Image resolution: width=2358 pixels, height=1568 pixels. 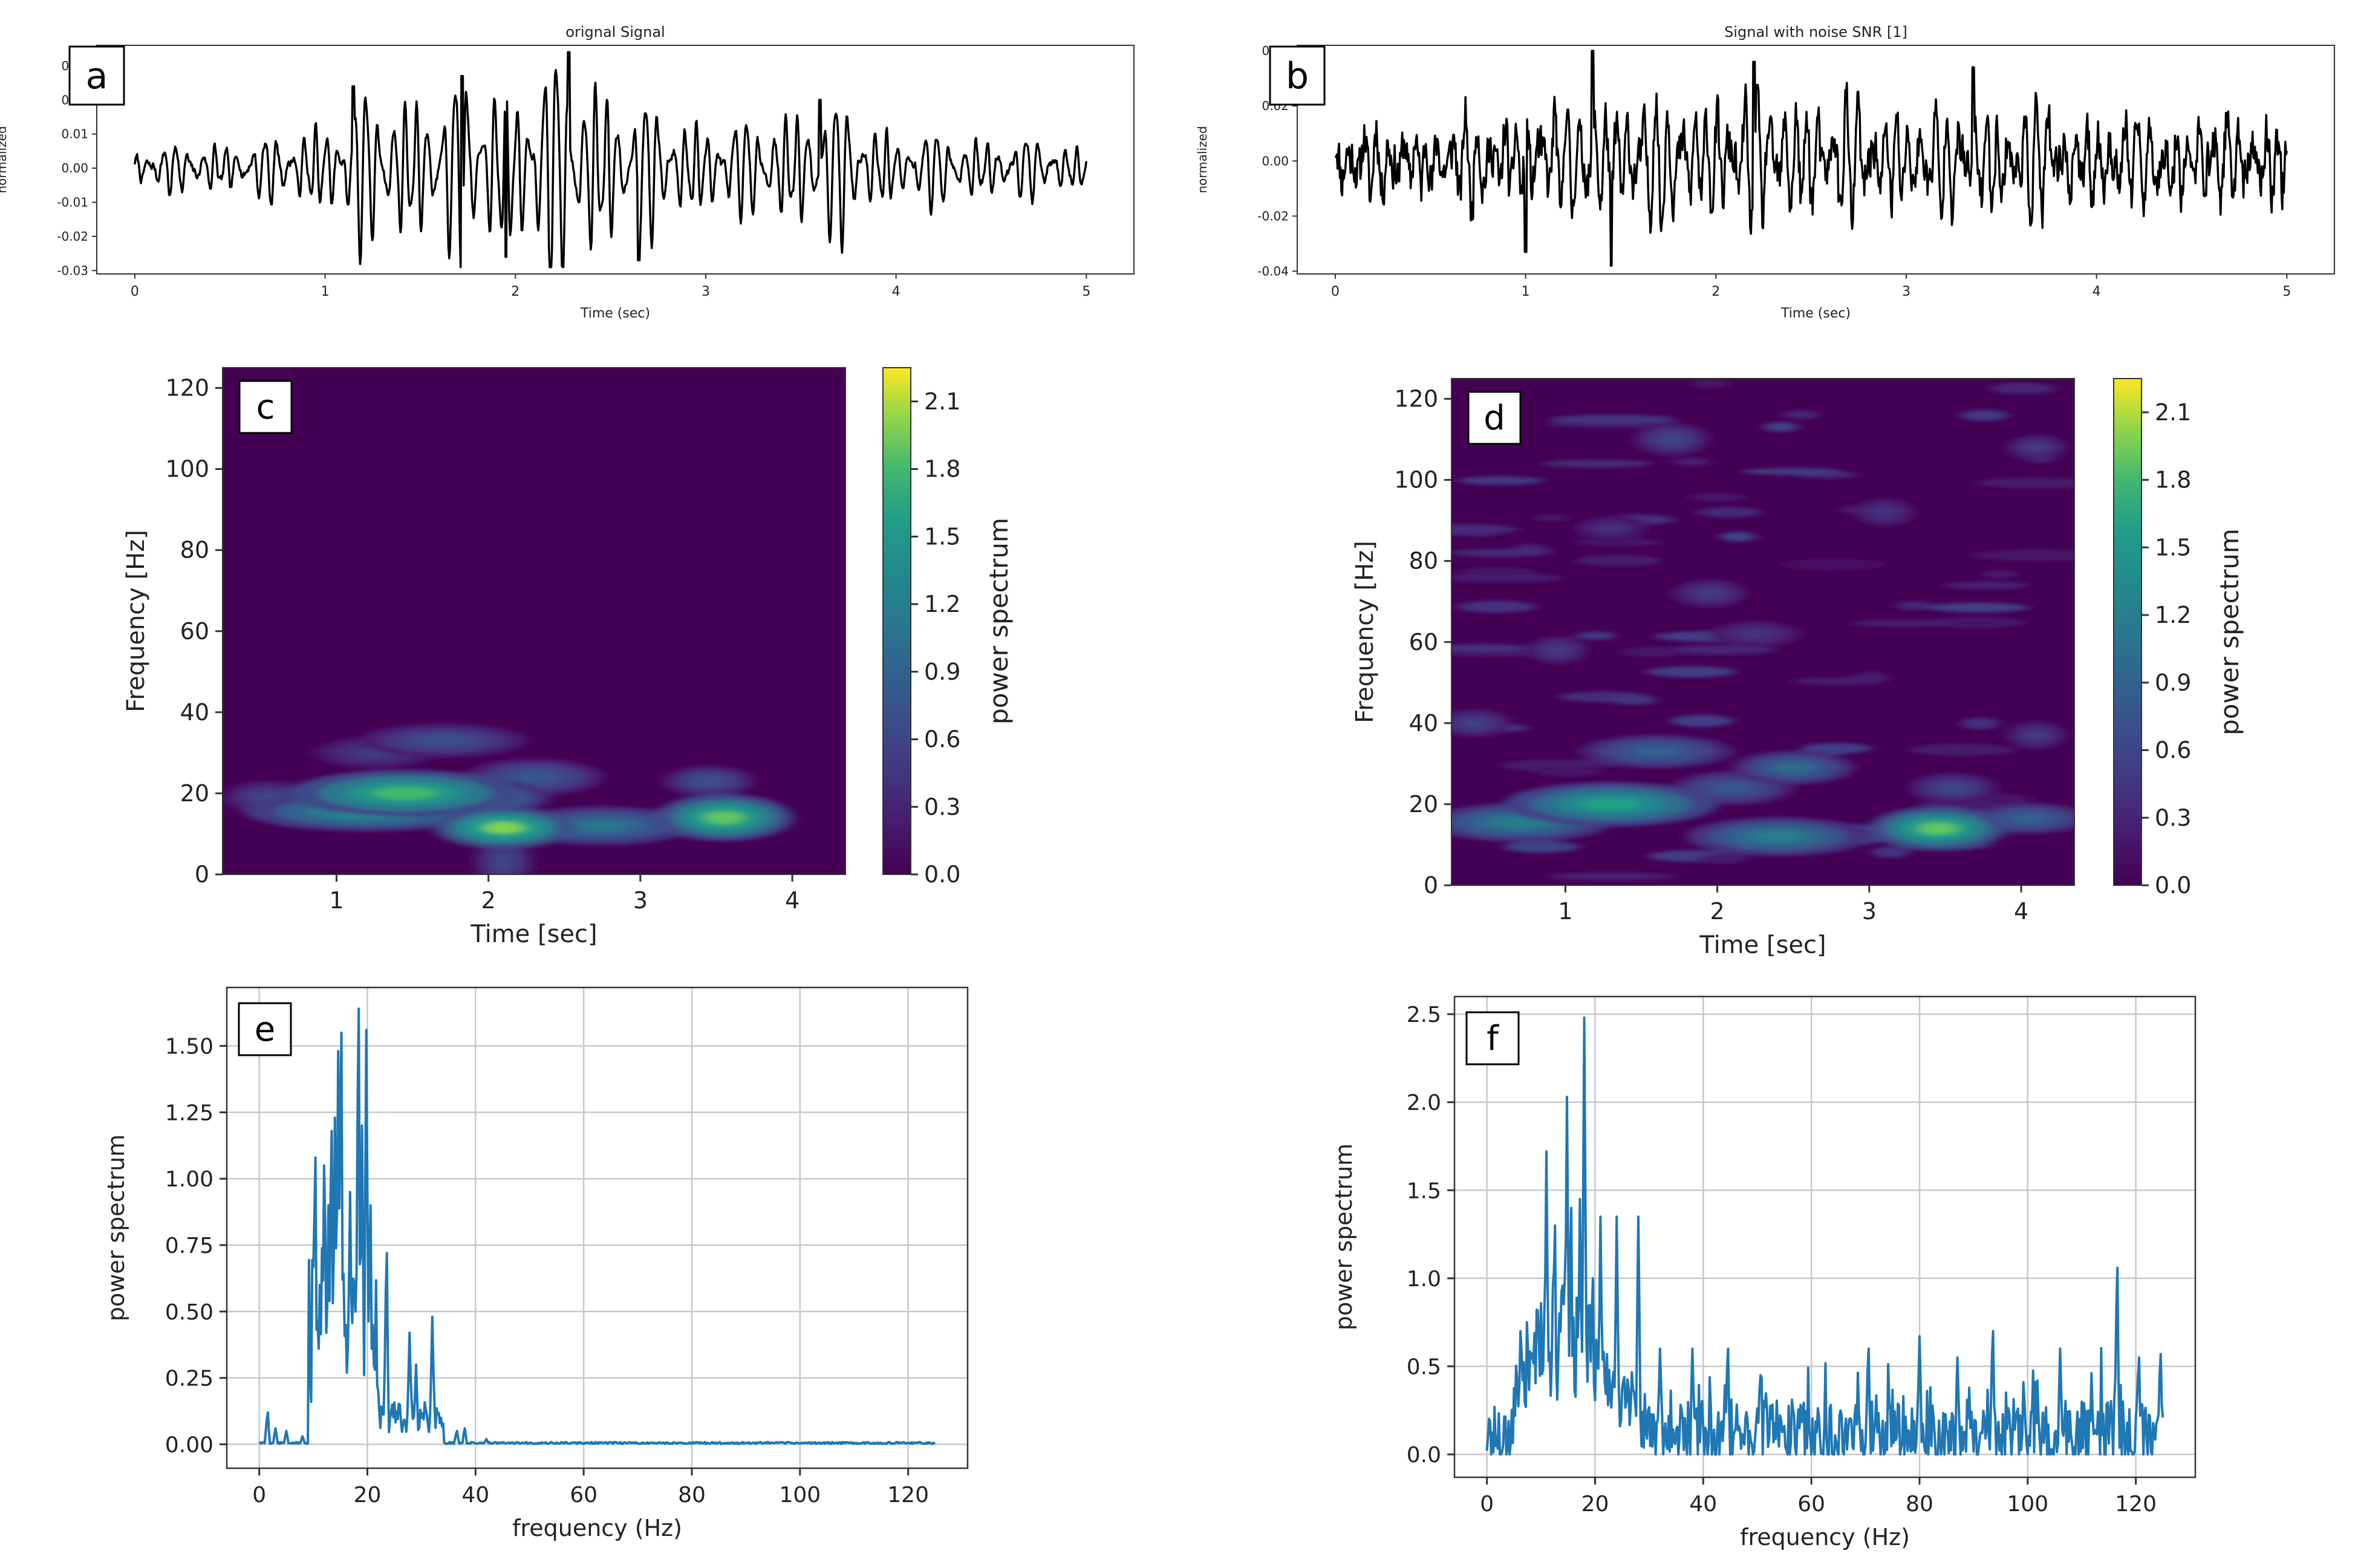 What do you see at coordinates (1815, 32) in the screenshot?
I see `chart-title: Signal with noise SNR [1]` at bounding box center [1815, 32].